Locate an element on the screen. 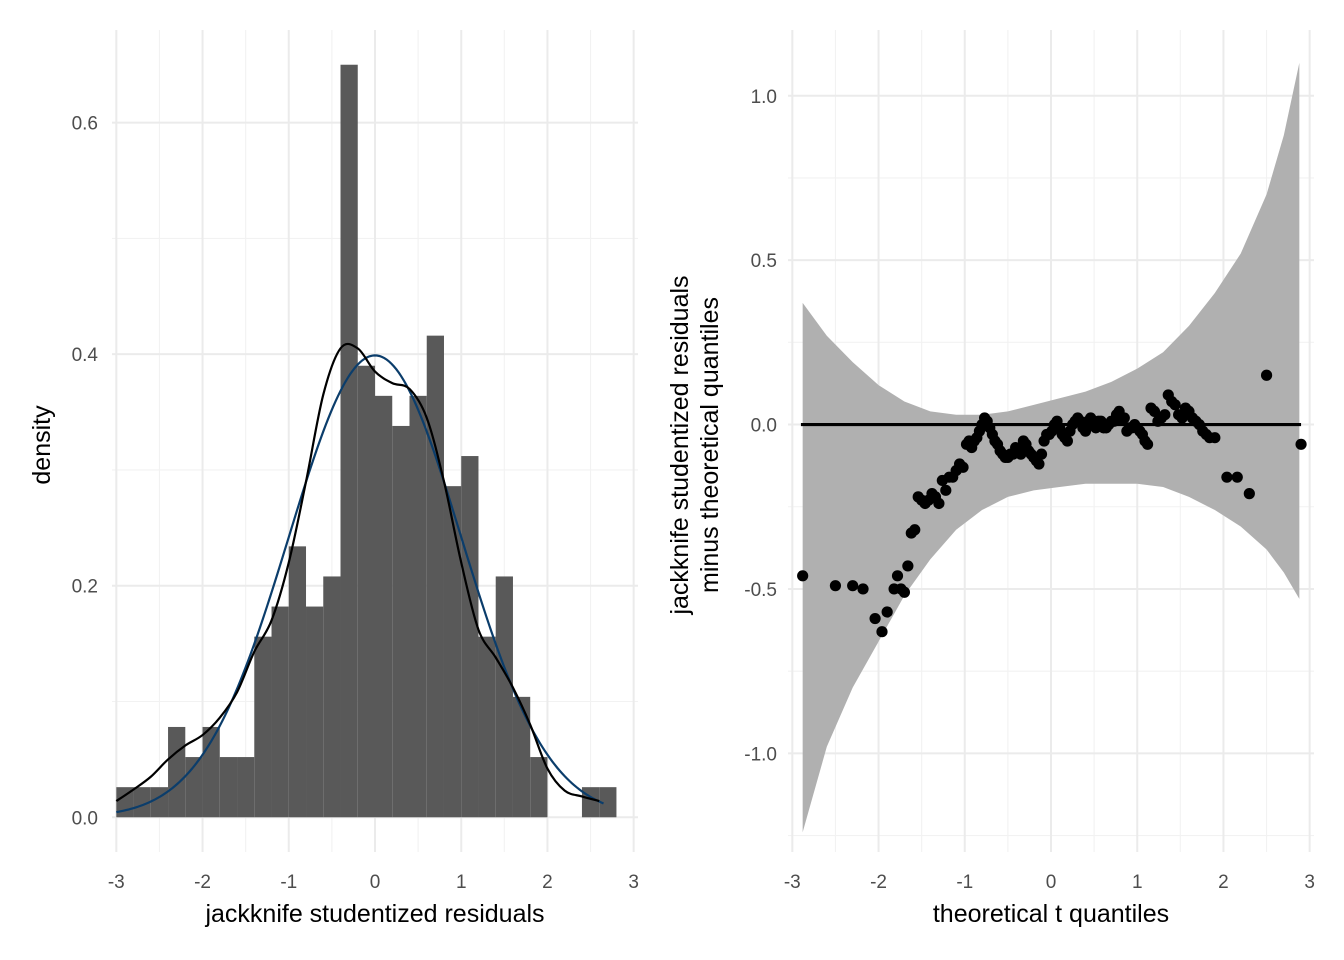 The width and height of the screenshot is (1344, 960). qq-x-tick-label: -1 is located at coordinates (964, 882).